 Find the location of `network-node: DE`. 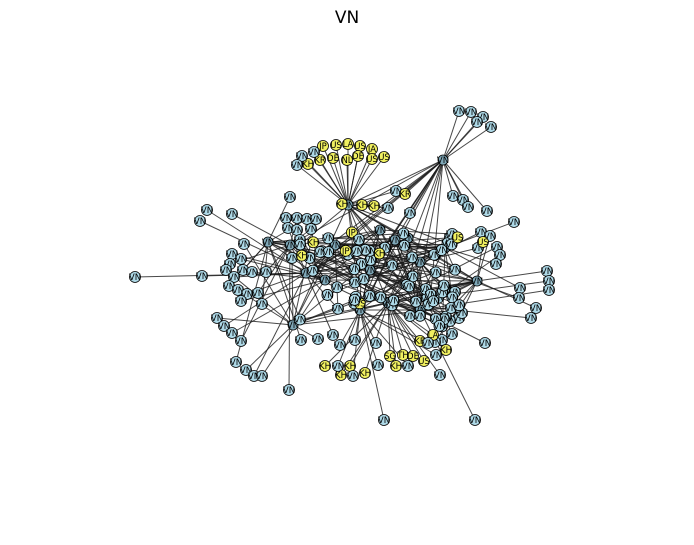

network-node: DE is located at coordinates (413, 356).